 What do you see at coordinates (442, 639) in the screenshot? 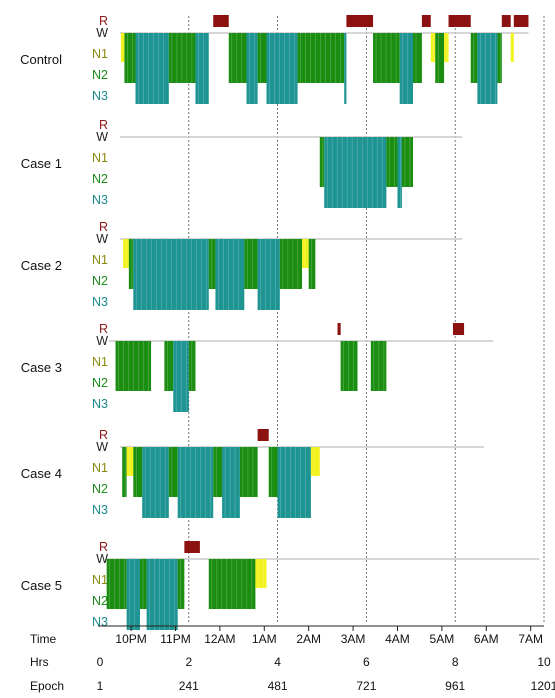
I see `tick-label-time: 5AM` at bounding box center [442, 639].